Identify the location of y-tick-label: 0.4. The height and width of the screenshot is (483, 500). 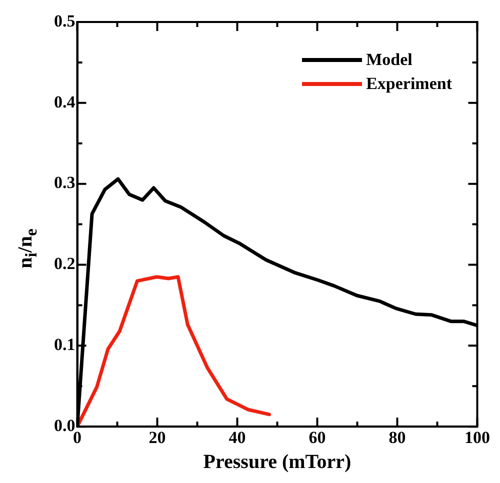
(65, 102).